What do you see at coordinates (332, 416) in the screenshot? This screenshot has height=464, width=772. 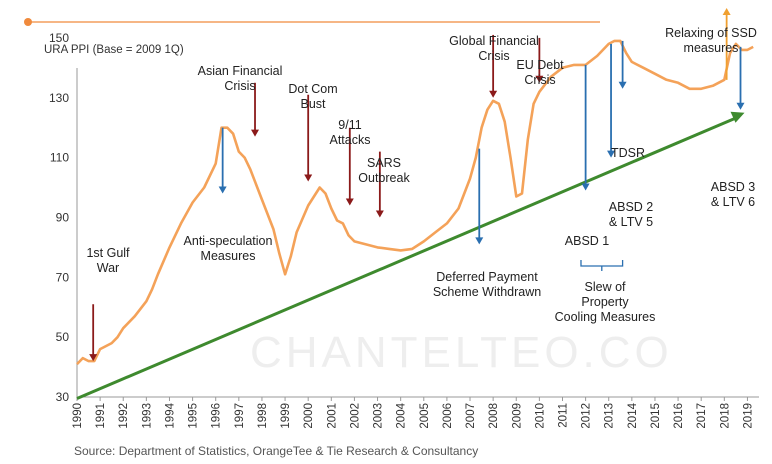 I see `x-tick-label: 2001` at bounding box center [332, 416].